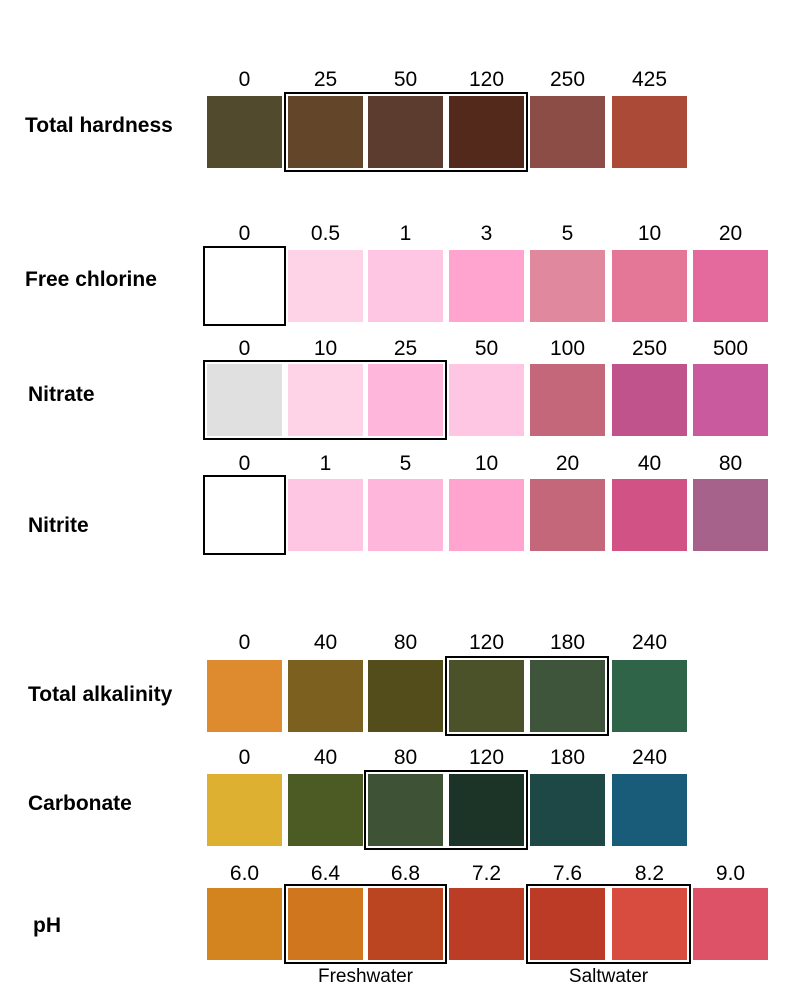 The width and height of the screenshot is (800, 1004). What do you see at coordinates (99, 125) in the screenshot?
I see `row-label-total-hardness: Total hardness` at bounding box center [99, 125].